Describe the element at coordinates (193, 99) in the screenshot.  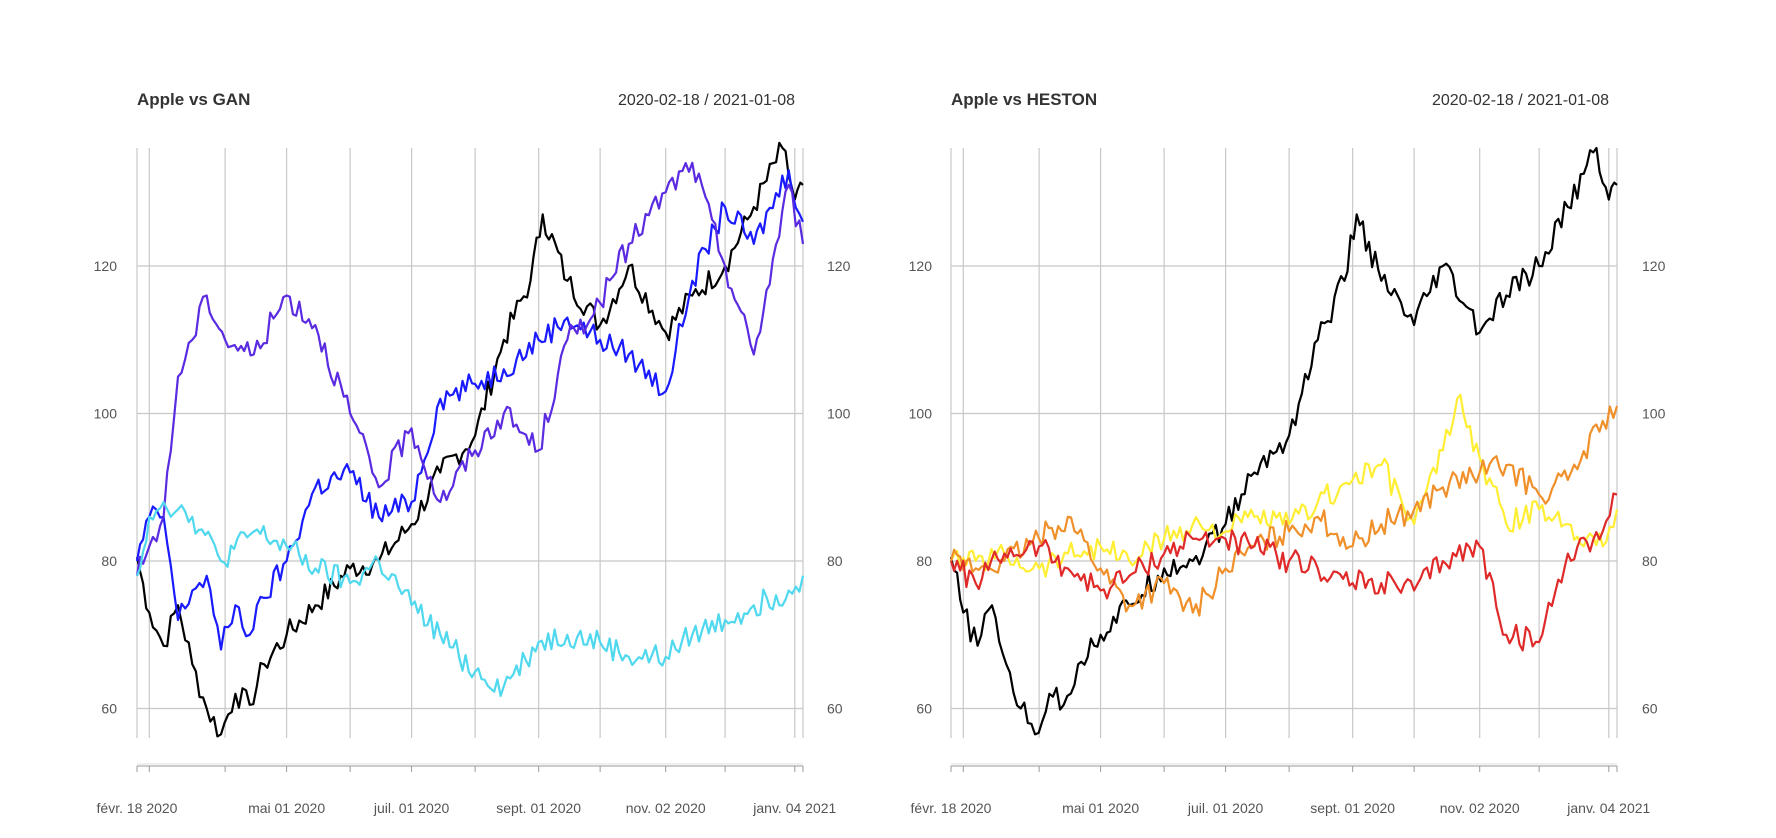
I see `chart-title: Apple vs GAN` at that location.